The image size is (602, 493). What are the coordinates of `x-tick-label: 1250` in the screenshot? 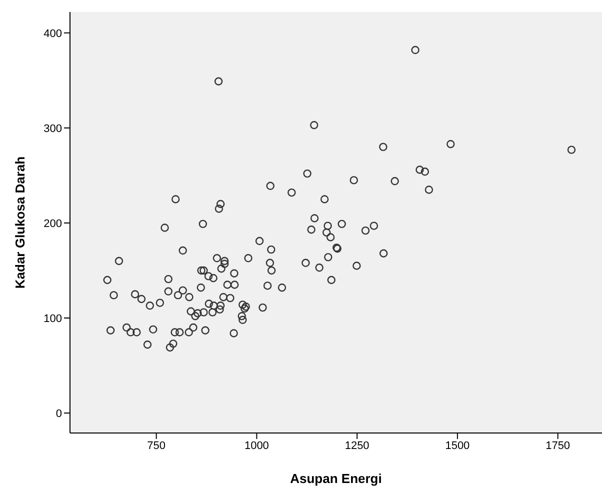 It's located at (357, 446).